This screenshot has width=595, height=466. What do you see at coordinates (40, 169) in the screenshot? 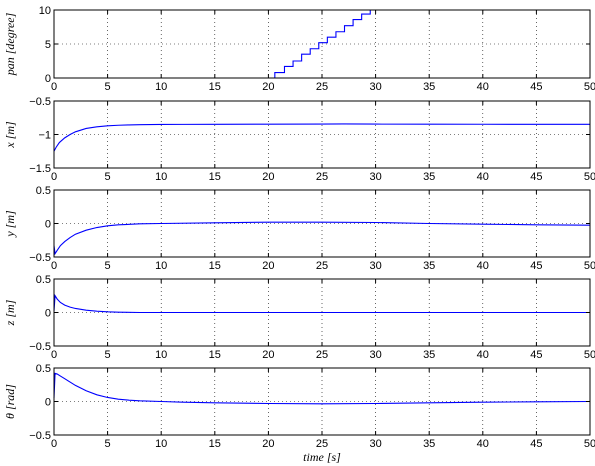
I see `y-tick-label: −1.5` at bounding box center [40, 169].